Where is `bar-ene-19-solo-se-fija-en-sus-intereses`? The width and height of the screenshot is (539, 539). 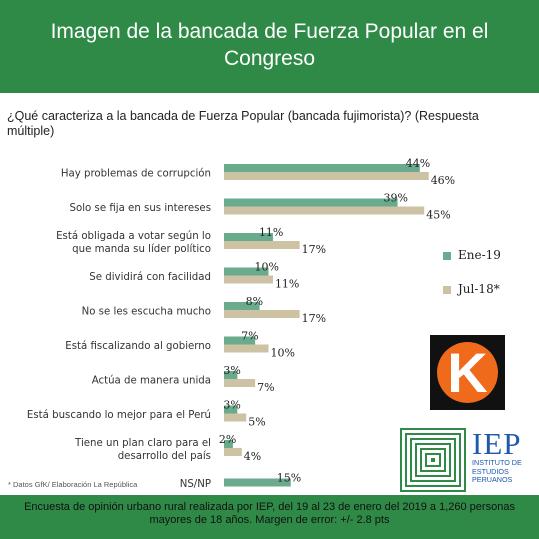
bar-ene-19-solo-se-fija-en-sus-intereses is located at coordinates (311, 202).